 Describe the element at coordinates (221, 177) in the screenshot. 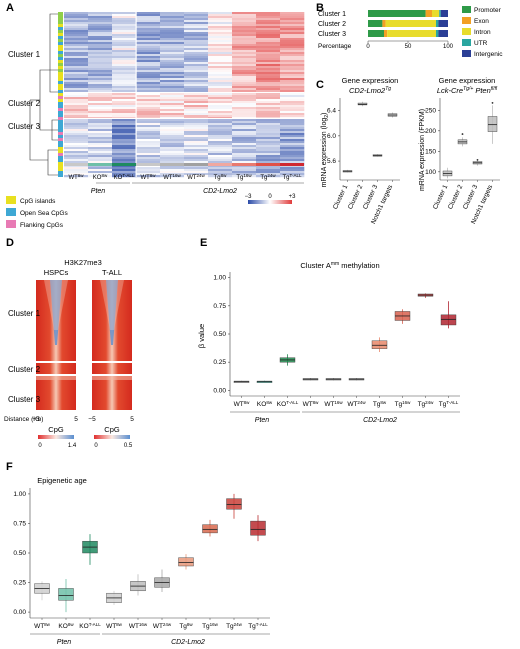

I see `panel-a-sample-label-tg-8w: Tg8w` at that location.